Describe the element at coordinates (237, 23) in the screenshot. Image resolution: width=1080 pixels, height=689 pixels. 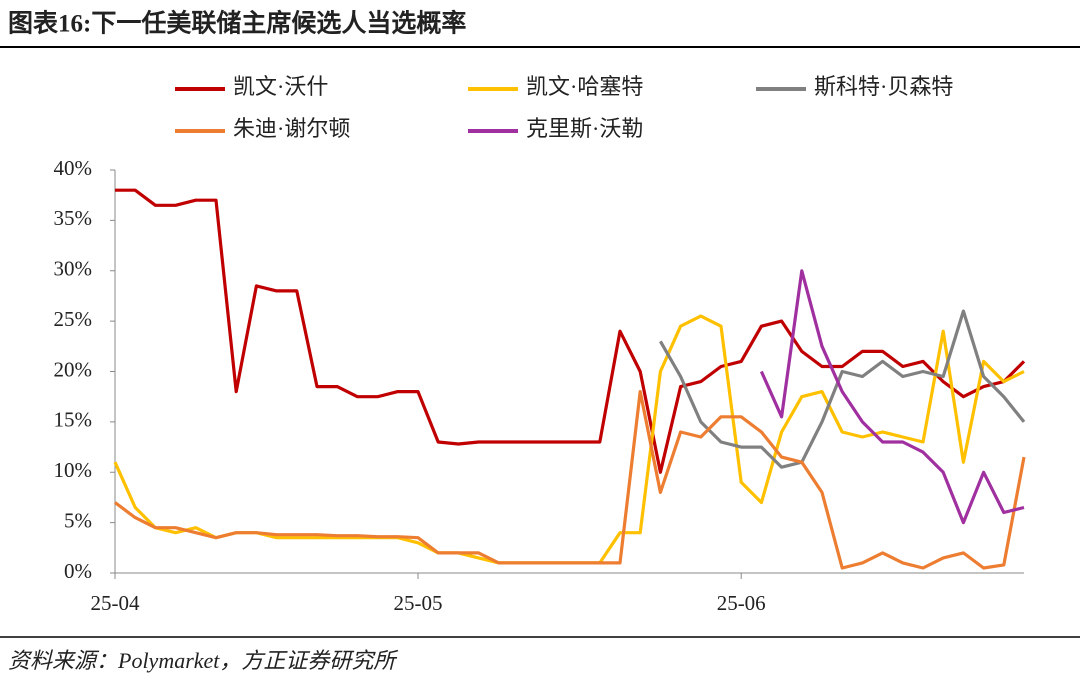
I see `chart-title: 图表16:下一任美联储主席候选人当选概率` at that location.